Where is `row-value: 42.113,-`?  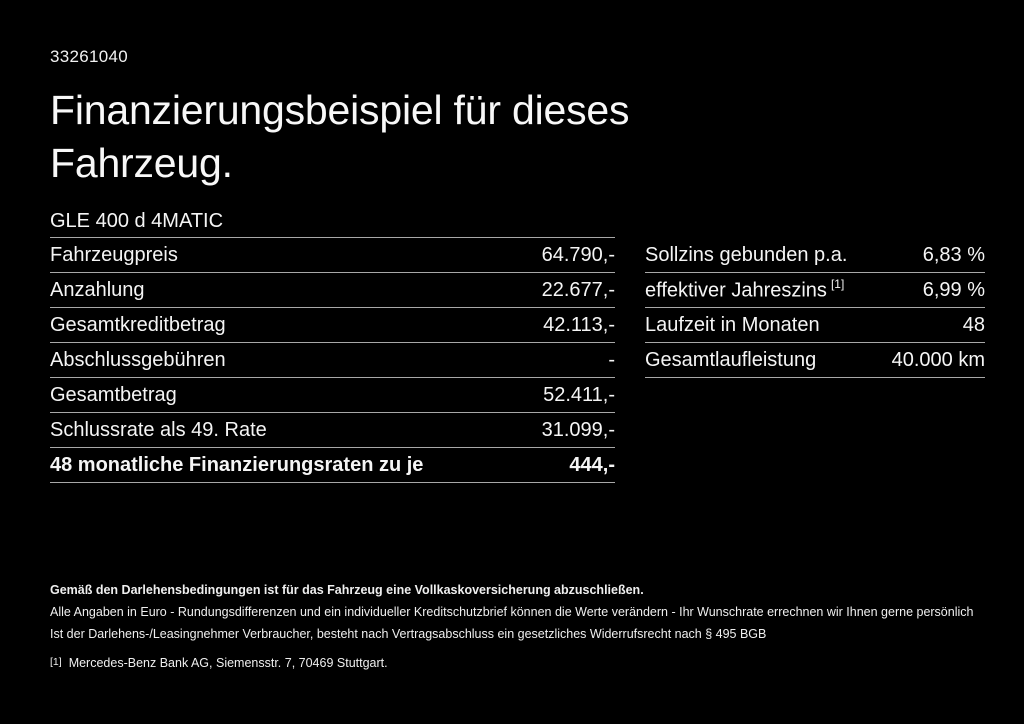 row-value: 42.113,- is located at coordinates (579, 324).